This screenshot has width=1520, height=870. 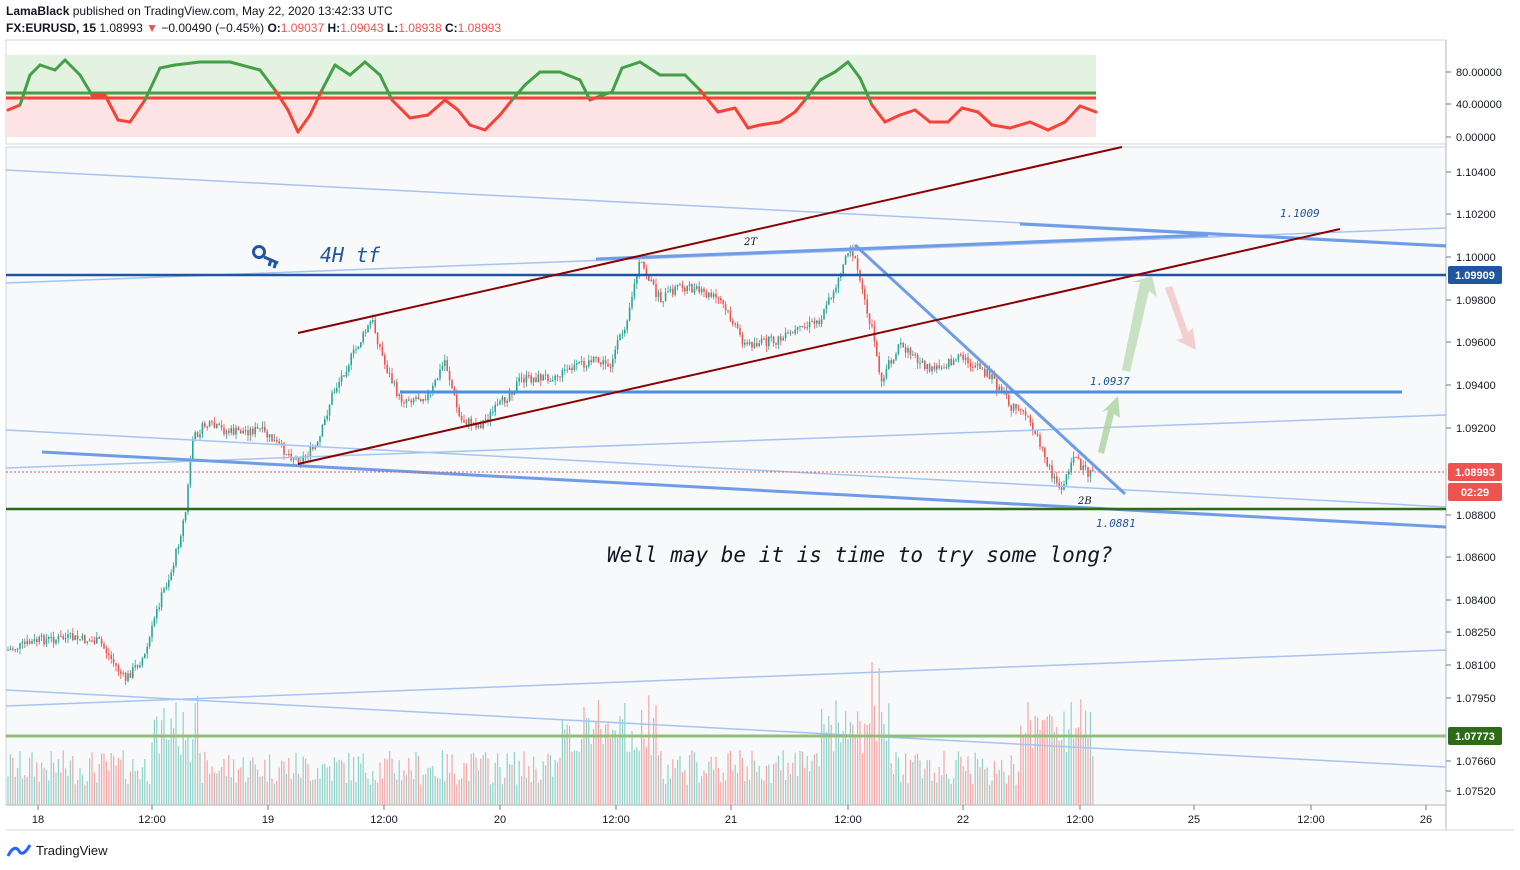 What do you see at coordinates (1476, 215) in the screenshot?
I see `price-tick-label: 1.10200` at bounding box center [1476, 215].